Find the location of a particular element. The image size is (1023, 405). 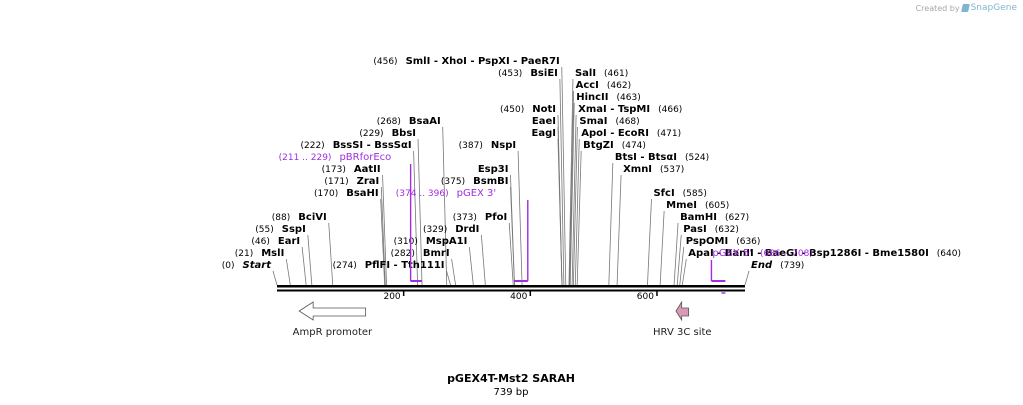

site-leader-sali is located at coordinates (571, 182).